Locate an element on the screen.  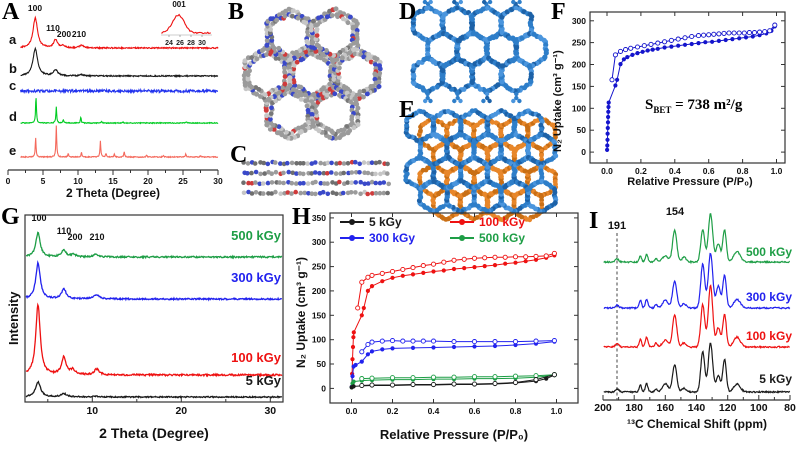
svg-text: 15 is located at coordinates (113, 181).